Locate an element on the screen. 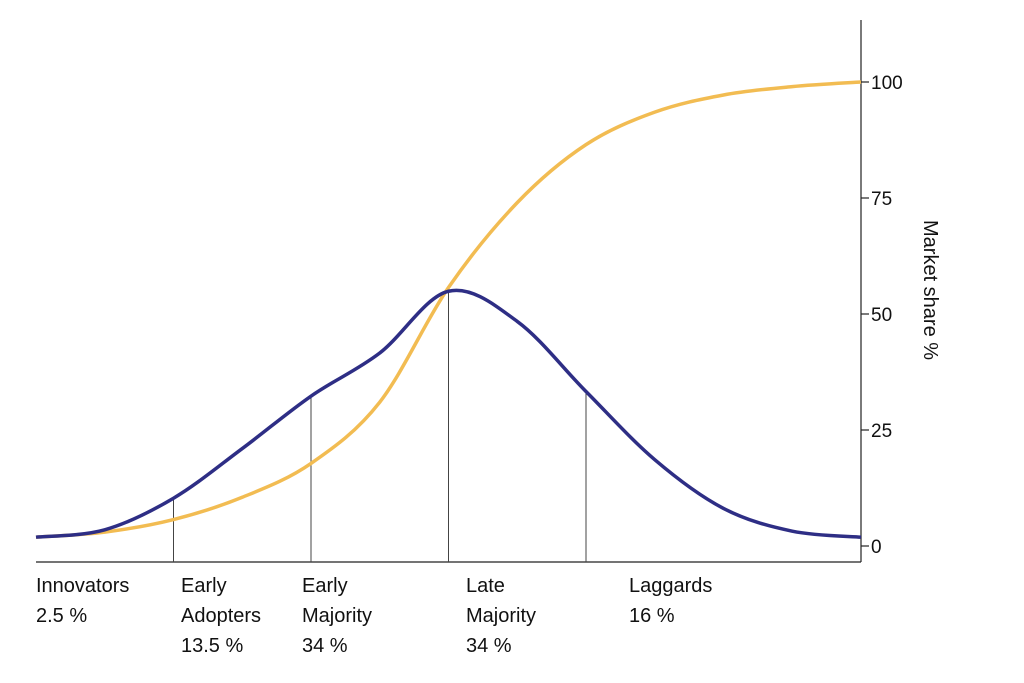 The image size is (1024, 683). segment-name: Innovators is located at coordinates (82, 586).